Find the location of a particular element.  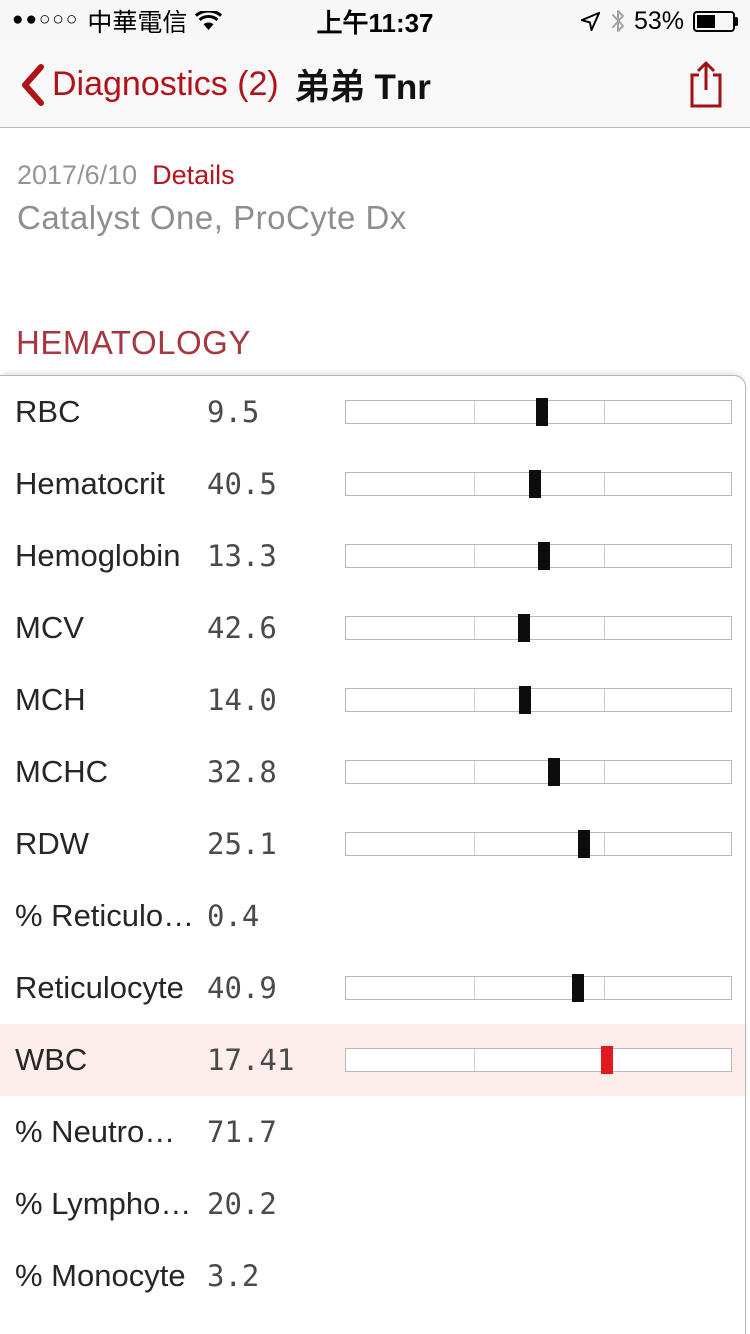

back-button: Diagnostics (2) is located at coordinates (149, 84).